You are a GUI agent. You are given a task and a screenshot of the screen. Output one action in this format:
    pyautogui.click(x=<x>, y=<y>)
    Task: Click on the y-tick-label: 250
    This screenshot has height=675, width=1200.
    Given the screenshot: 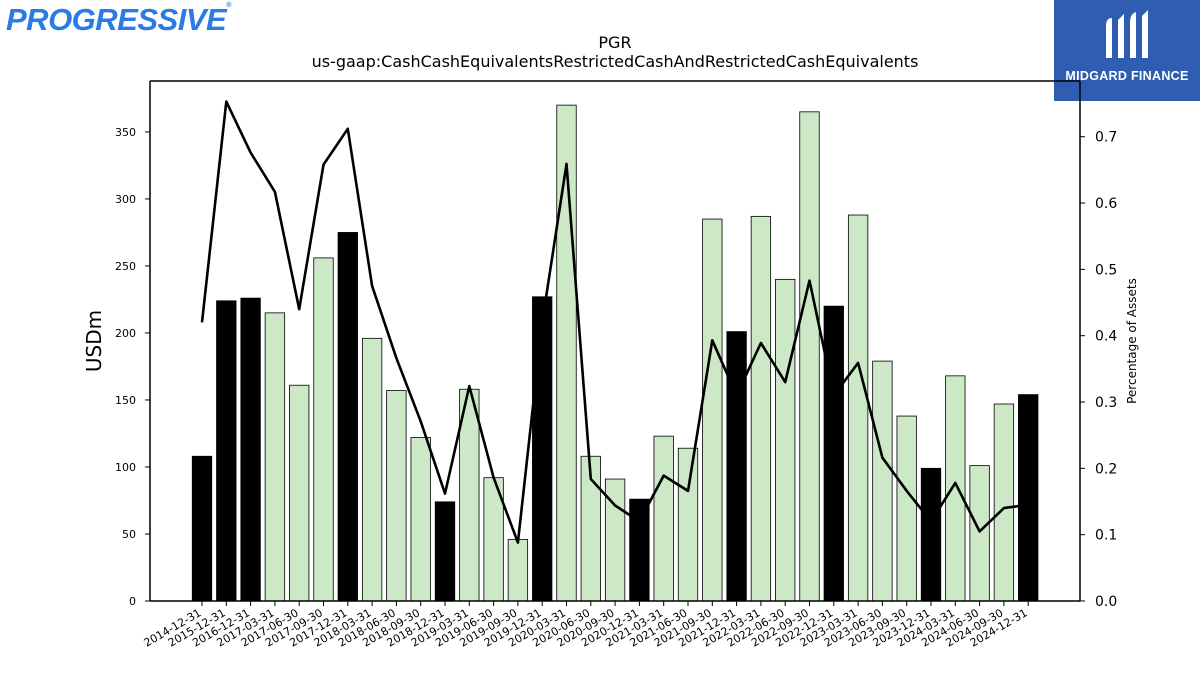 What is the action you would take?
    pyautogui.click(x=125, y=266)
    